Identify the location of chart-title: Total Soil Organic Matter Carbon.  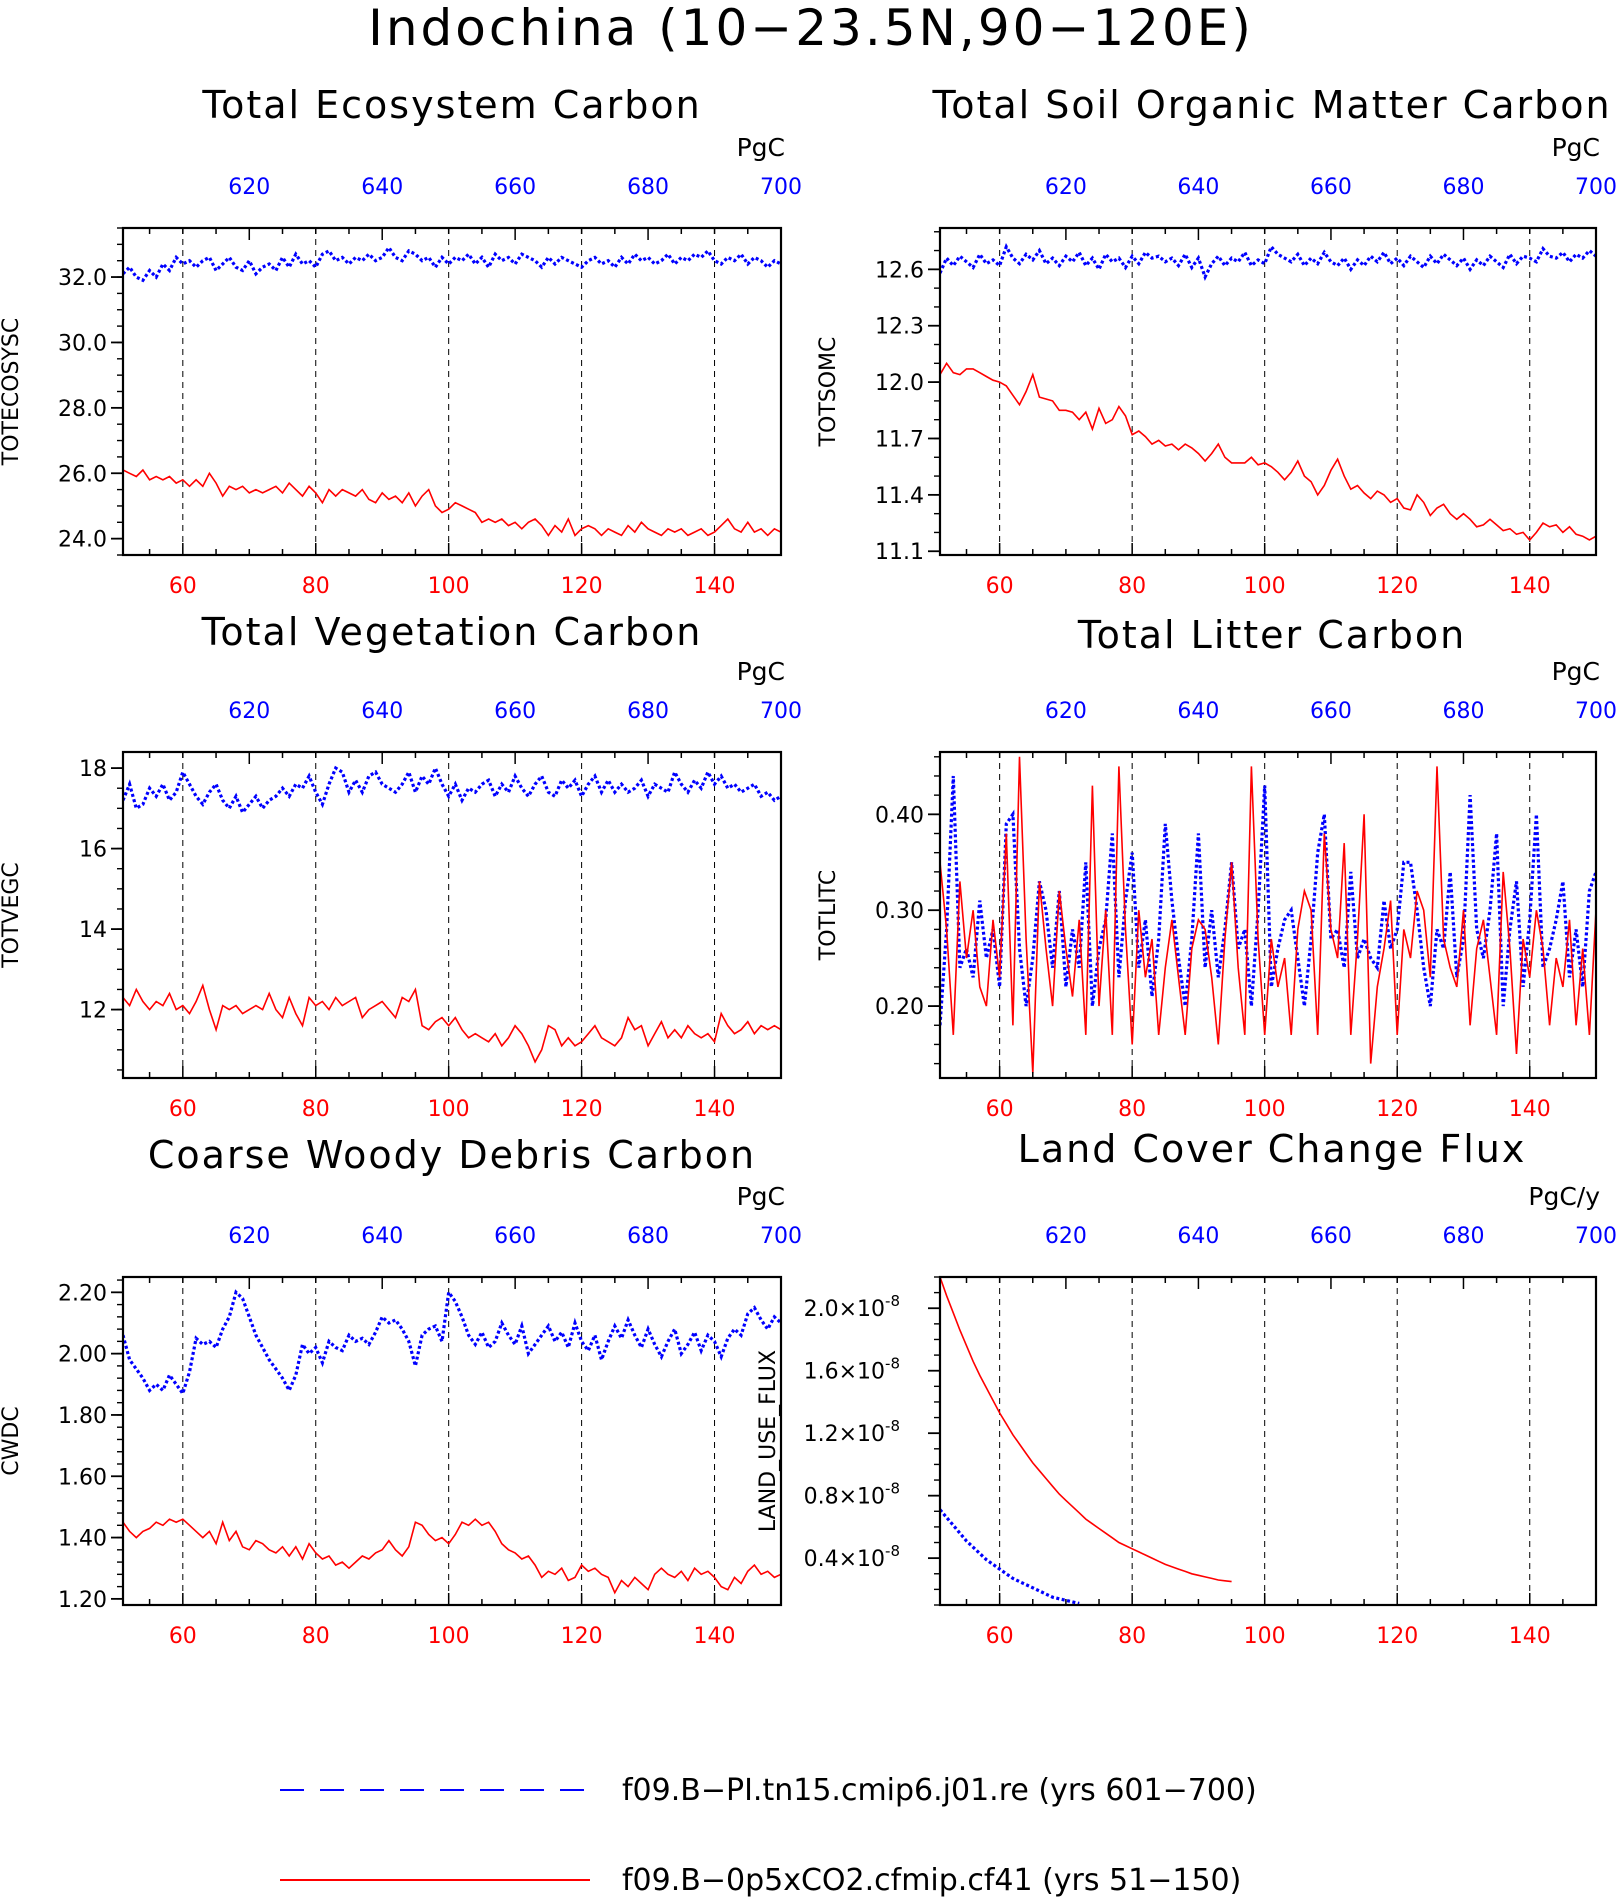
(1271, 105).